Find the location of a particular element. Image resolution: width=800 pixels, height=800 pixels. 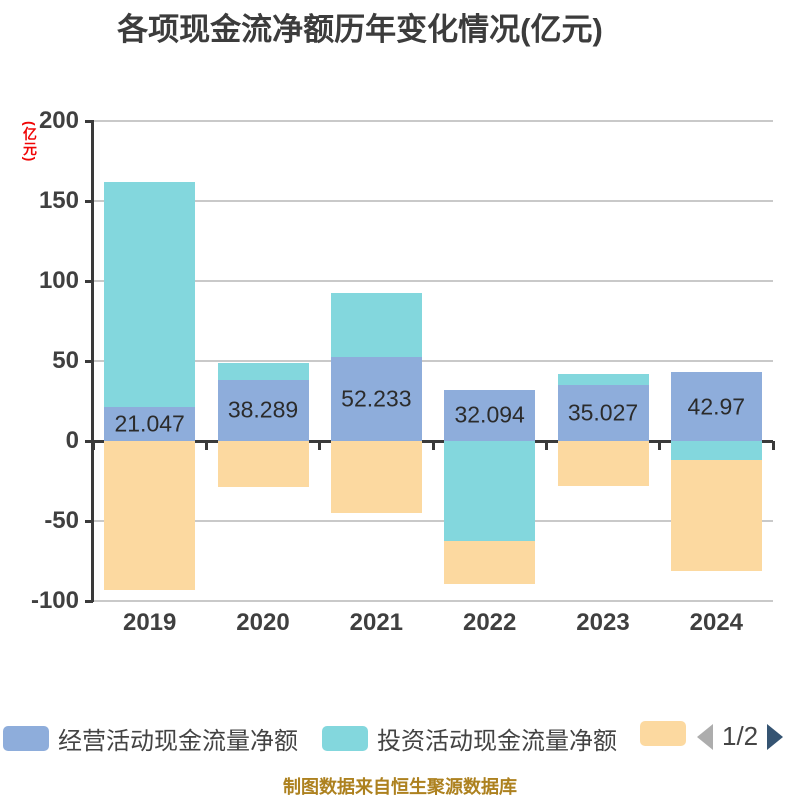

bar-2022-operating is located at coordinates (490, 415).